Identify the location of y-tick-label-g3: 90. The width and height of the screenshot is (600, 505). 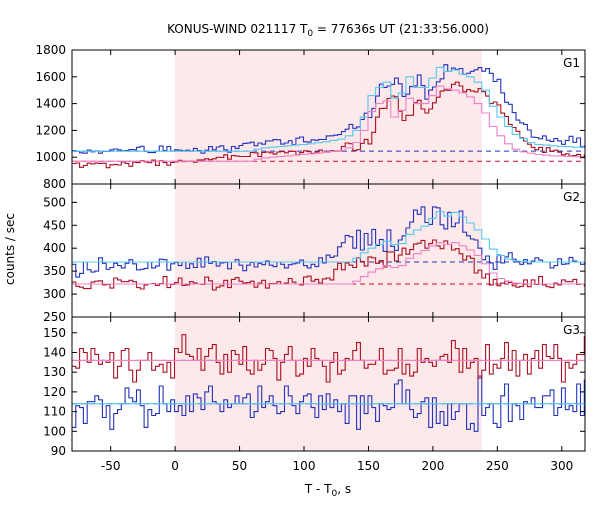
(58, 451).